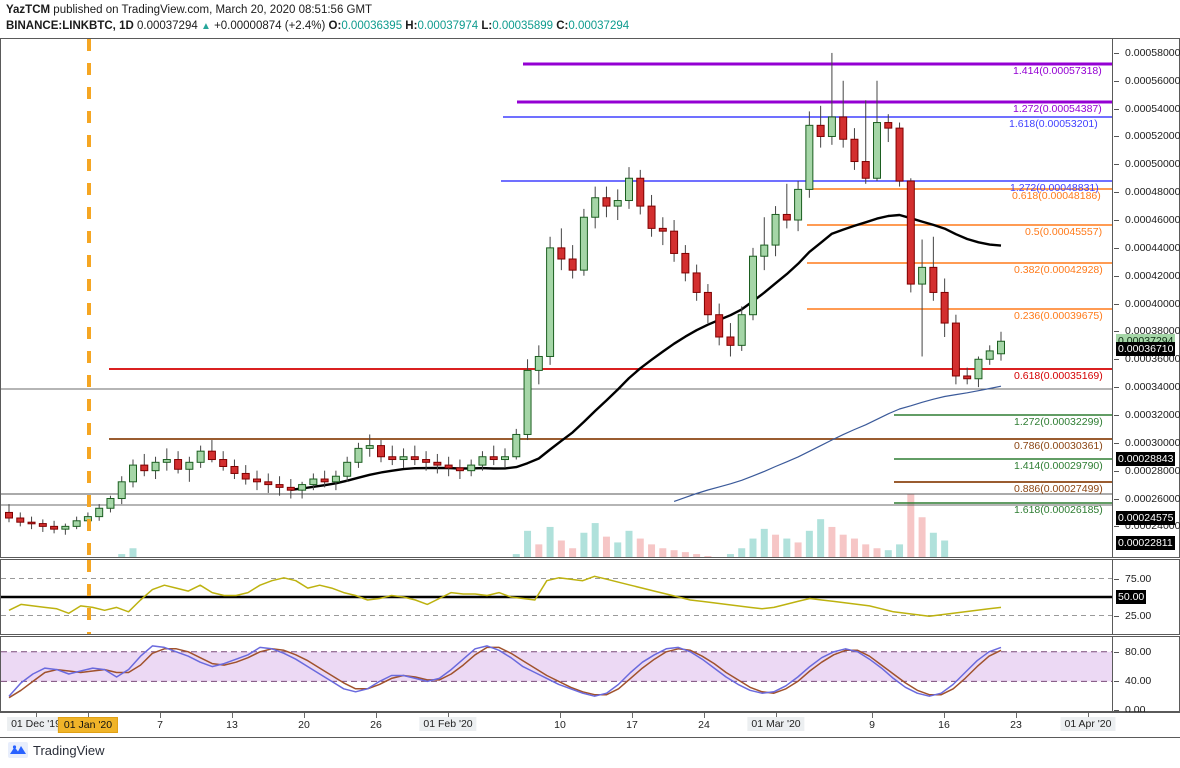 The width and height of the screenshot is (1180, 768). Describe the element at coordinates (872, 725) in the screenshot. I see `time-axis-label: 9` at that location.